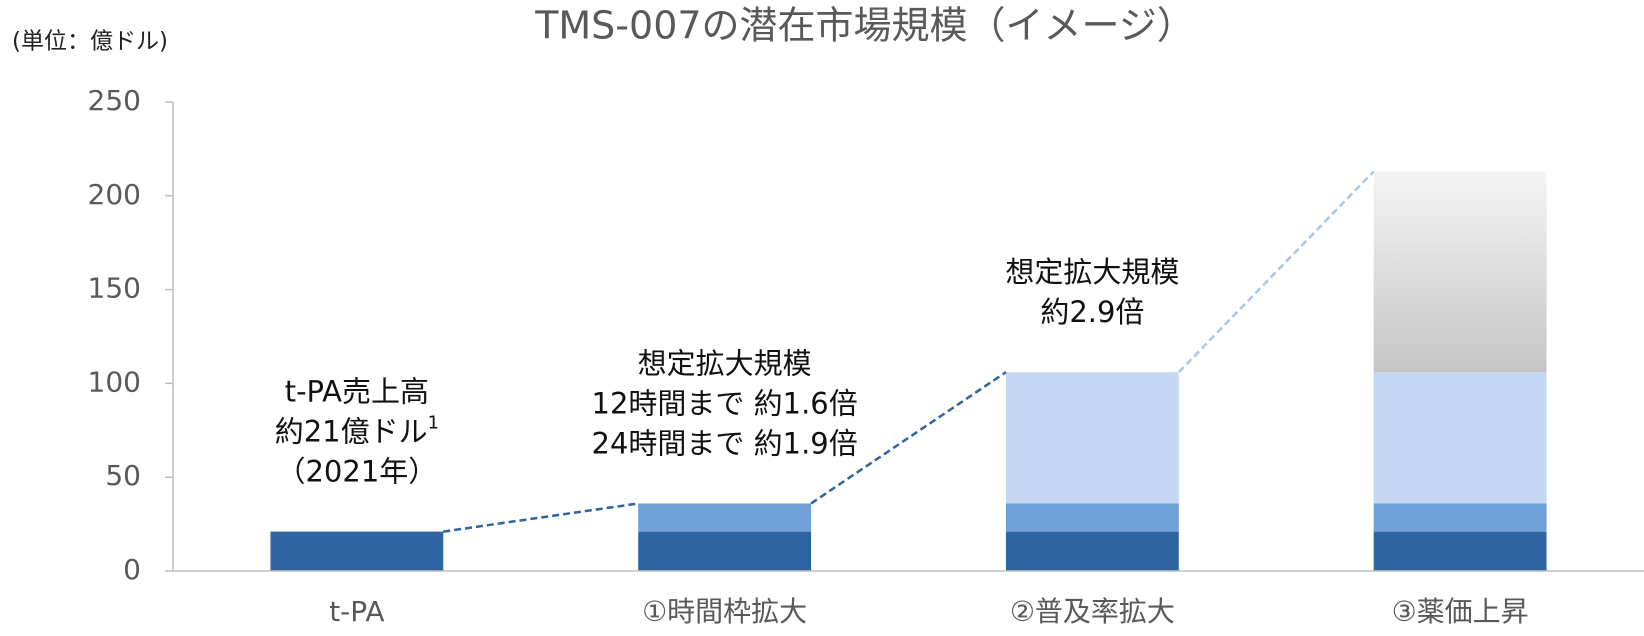  I want to click on annotation-text: 12時間まで 約1.6倍, so click(725, 403).